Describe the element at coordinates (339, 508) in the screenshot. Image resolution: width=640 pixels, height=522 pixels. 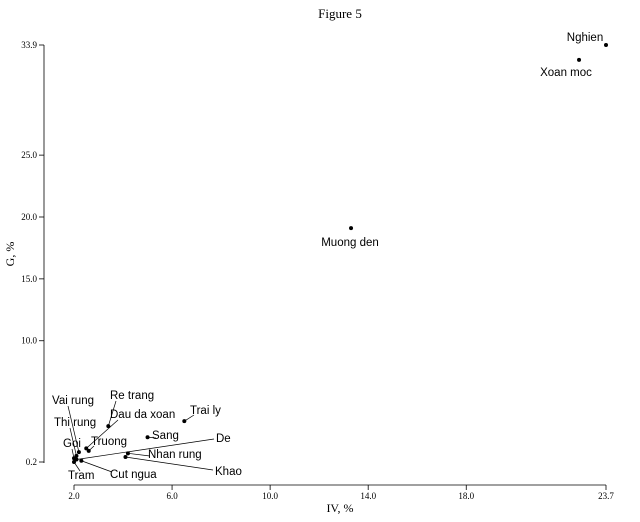
I see `x-axis-label: IV, %` at that location.